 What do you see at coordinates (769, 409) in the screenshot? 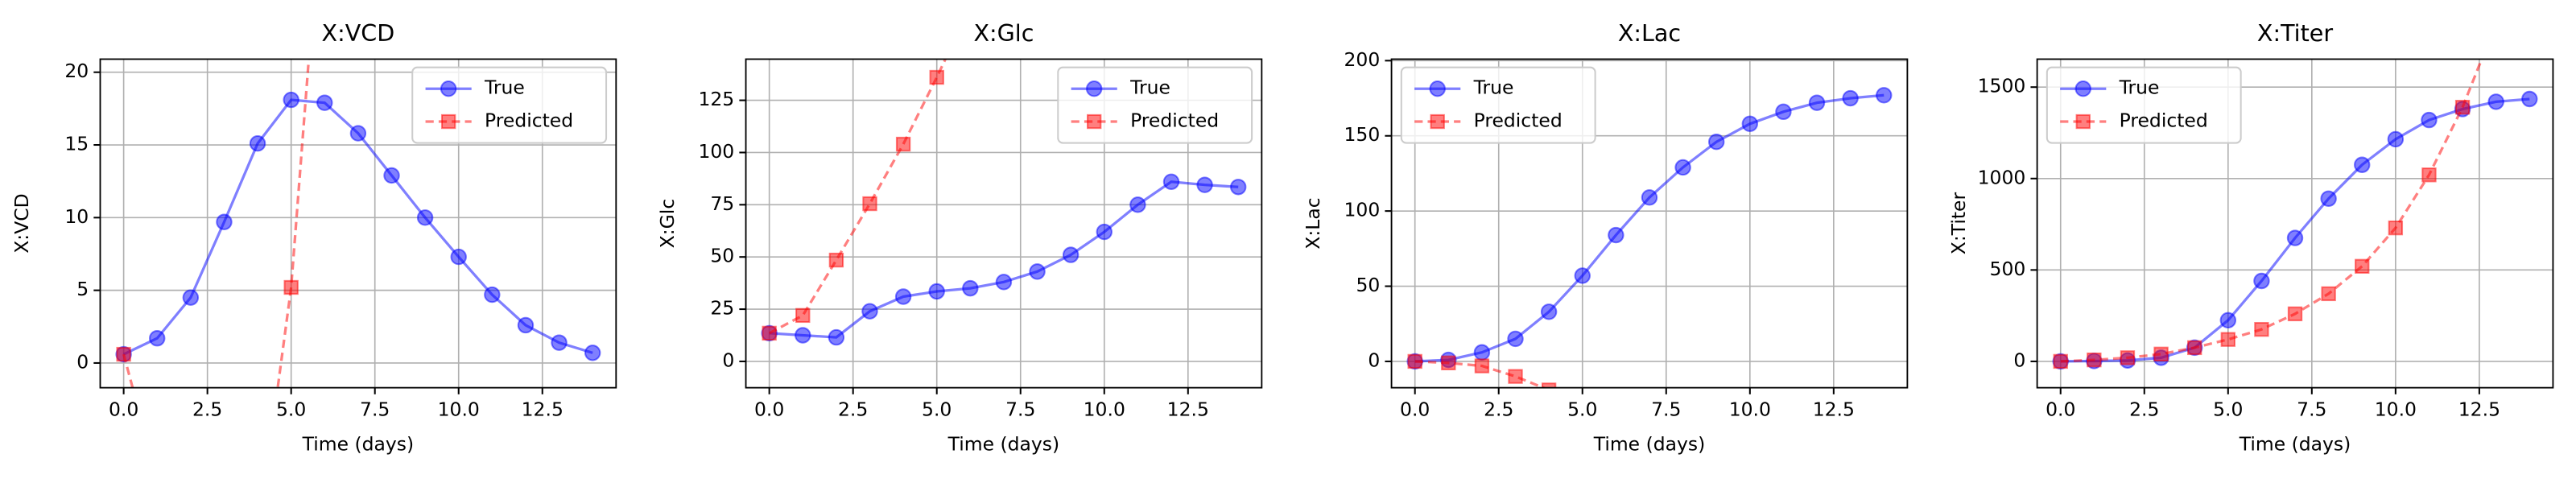
I see `x-tick-label: 0.0` at bounding box center [769, 409].